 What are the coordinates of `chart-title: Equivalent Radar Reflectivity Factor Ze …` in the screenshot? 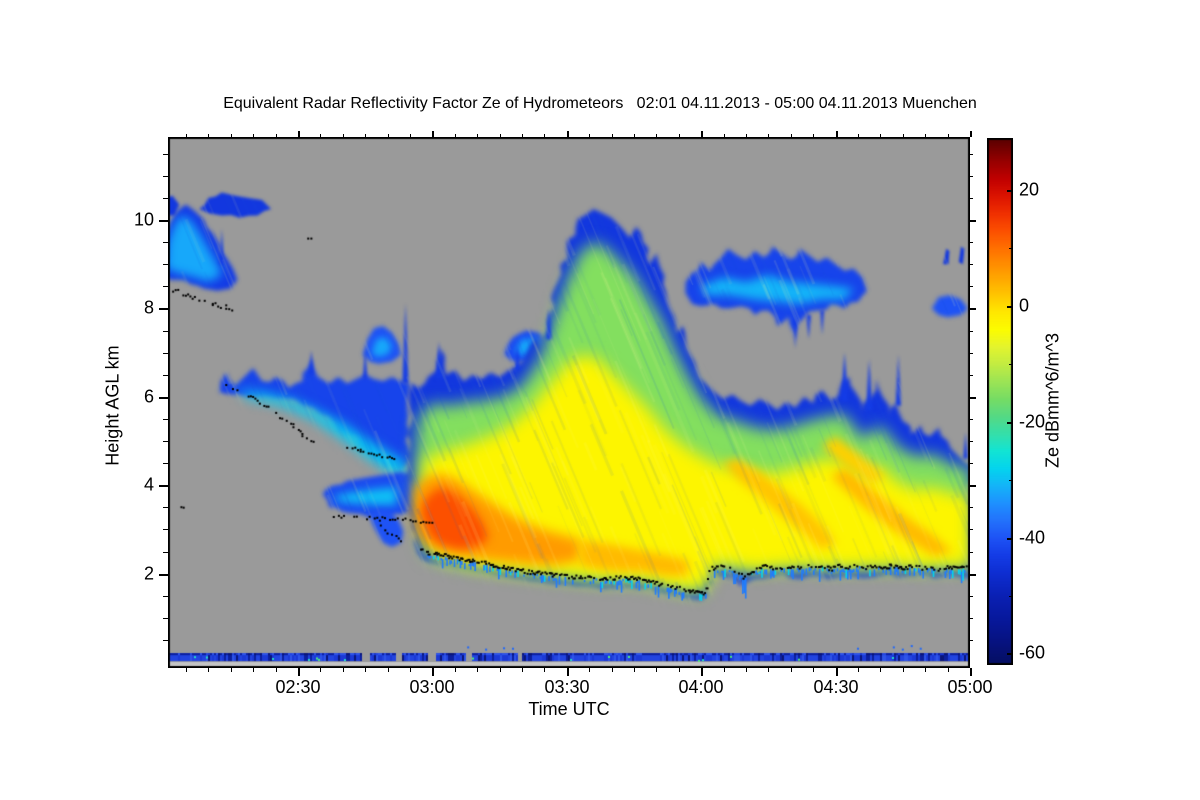 It's located at (600, 103).